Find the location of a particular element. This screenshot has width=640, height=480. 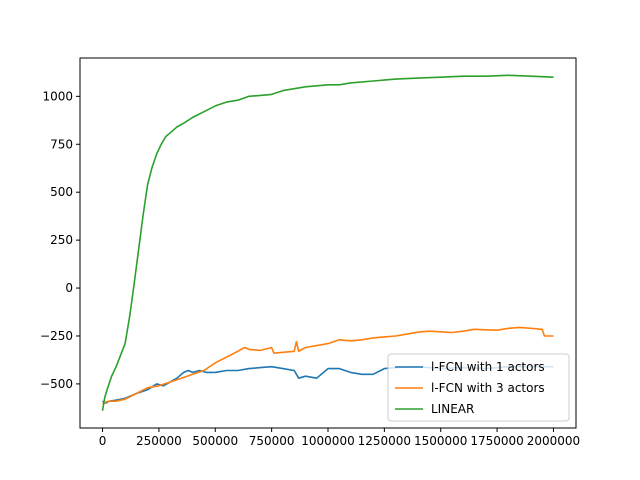

y-axis: −500 −250 0 250 500 750 1000 is located at coordinates (60, 240).